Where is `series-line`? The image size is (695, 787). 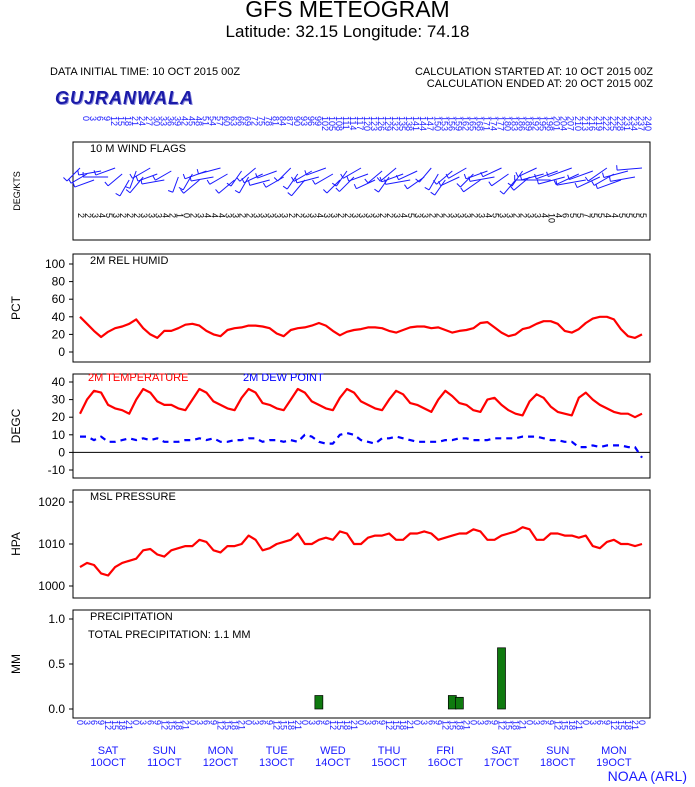 series-line is located at coordinates (361, 551).